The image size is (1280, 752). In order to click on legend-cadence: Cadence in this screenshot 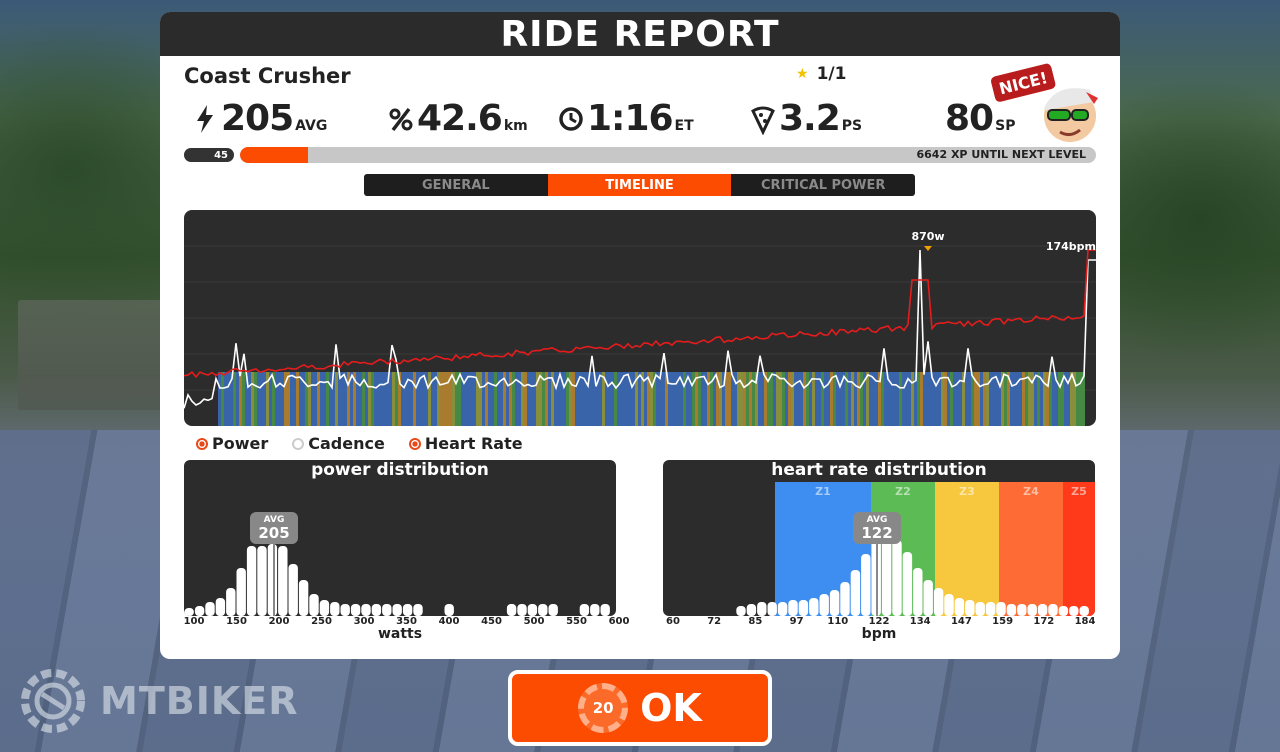, I will do `click(338, 443)`.